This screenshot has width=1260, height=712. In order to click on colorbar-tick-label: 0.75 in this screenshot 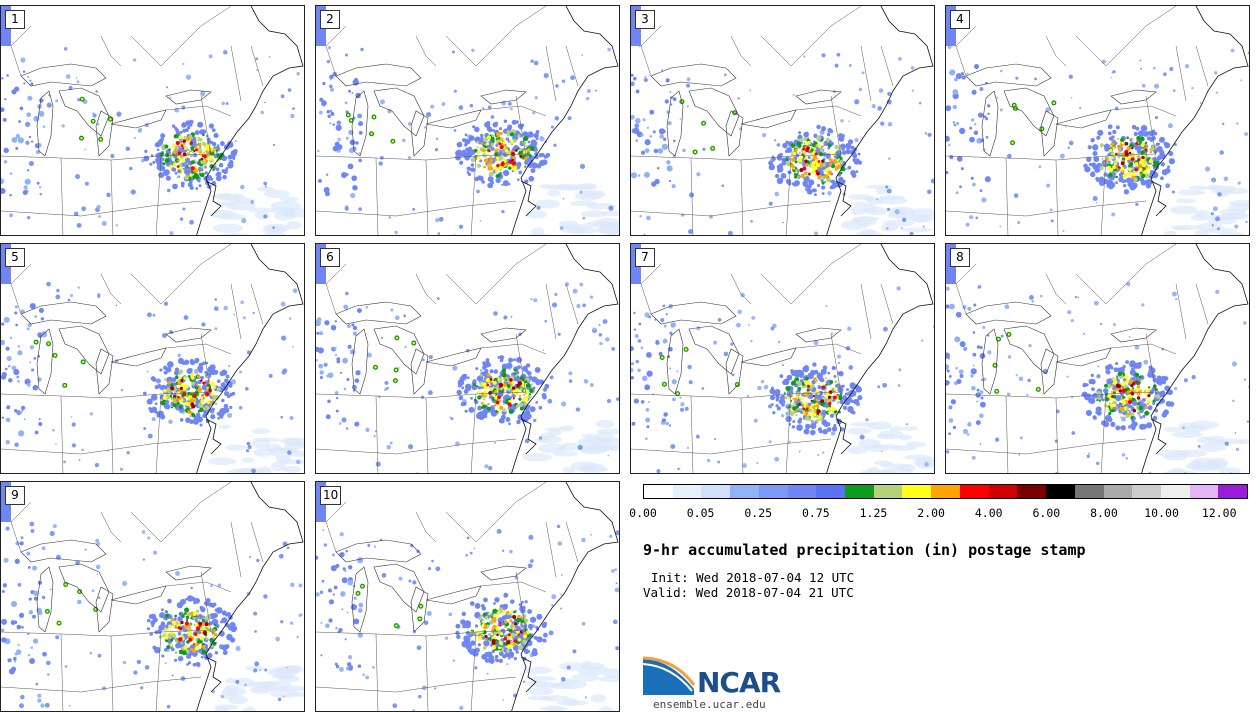, I will do `click(815, 513)`.